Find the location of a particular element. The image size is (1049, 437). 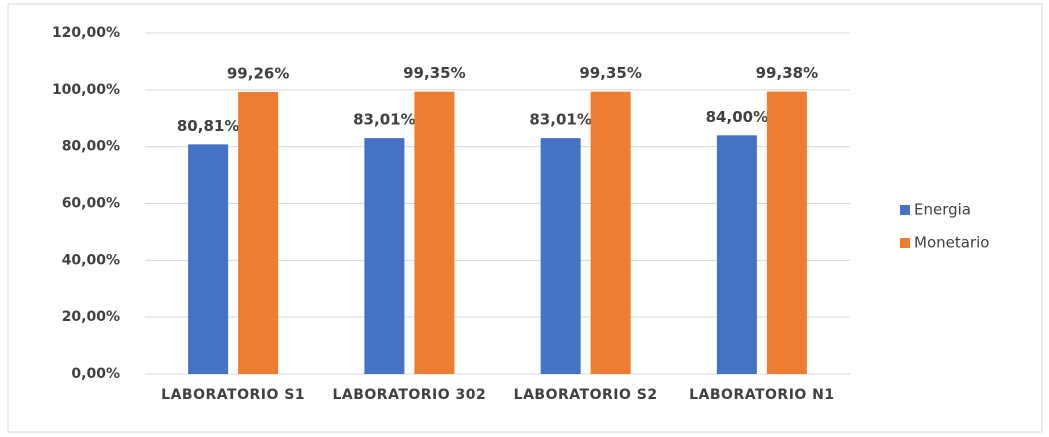

data-label: 80,81% is located at coordinates (208, 126).